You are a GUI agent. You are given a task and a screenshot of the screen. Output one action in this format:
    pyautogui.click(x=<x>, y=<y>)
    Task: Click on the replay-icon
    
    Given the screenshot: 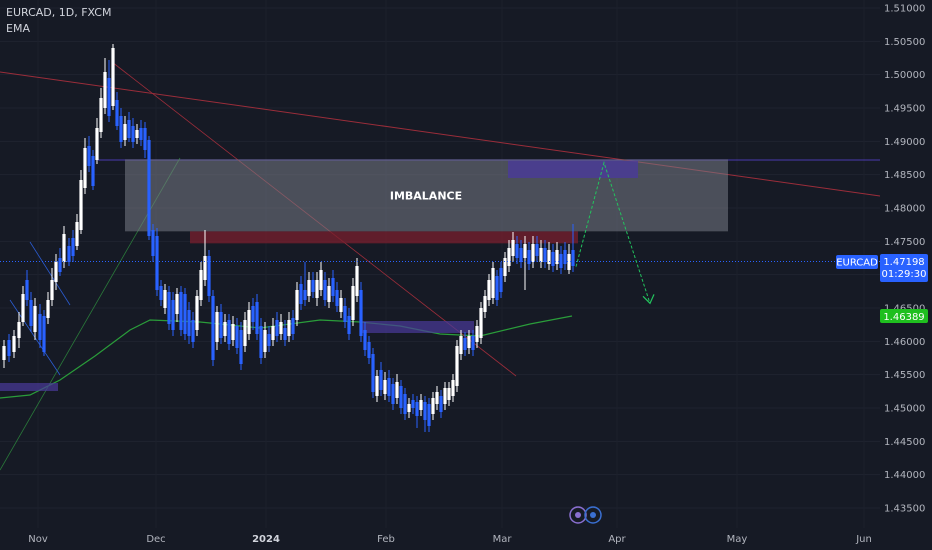 What is the action you would take?
    pyautogui.click(x=585, y=515)
    